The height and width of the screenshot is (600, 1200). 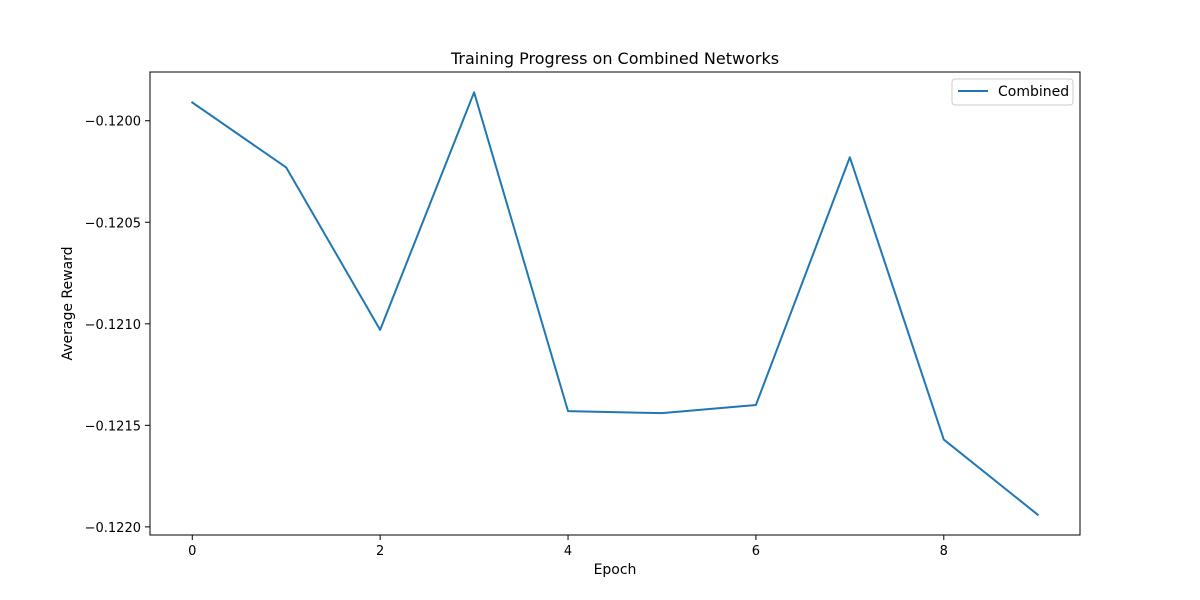 What do you see at coordinates (380, 551) in the screenshot?
I see `x-tick-label: 2` at bounding box center [380, 551].